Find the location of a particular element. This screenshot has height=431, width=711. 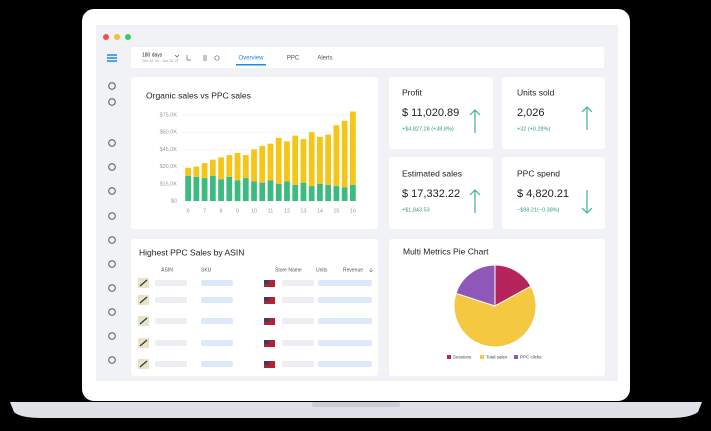

range: 180 days is located at coordinates (152, 55).